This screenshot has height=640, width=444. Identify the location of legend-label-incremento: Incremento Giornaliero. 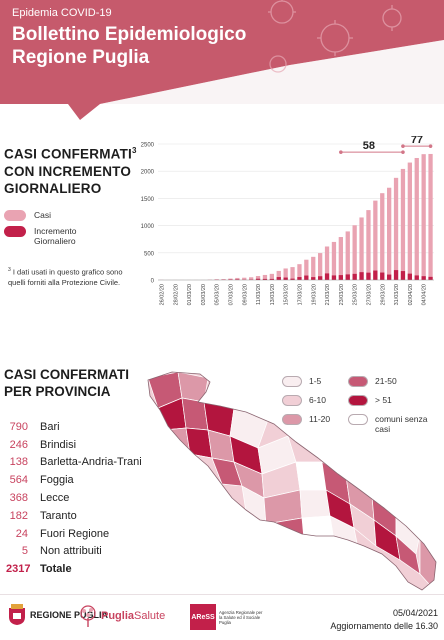
(55, 236).